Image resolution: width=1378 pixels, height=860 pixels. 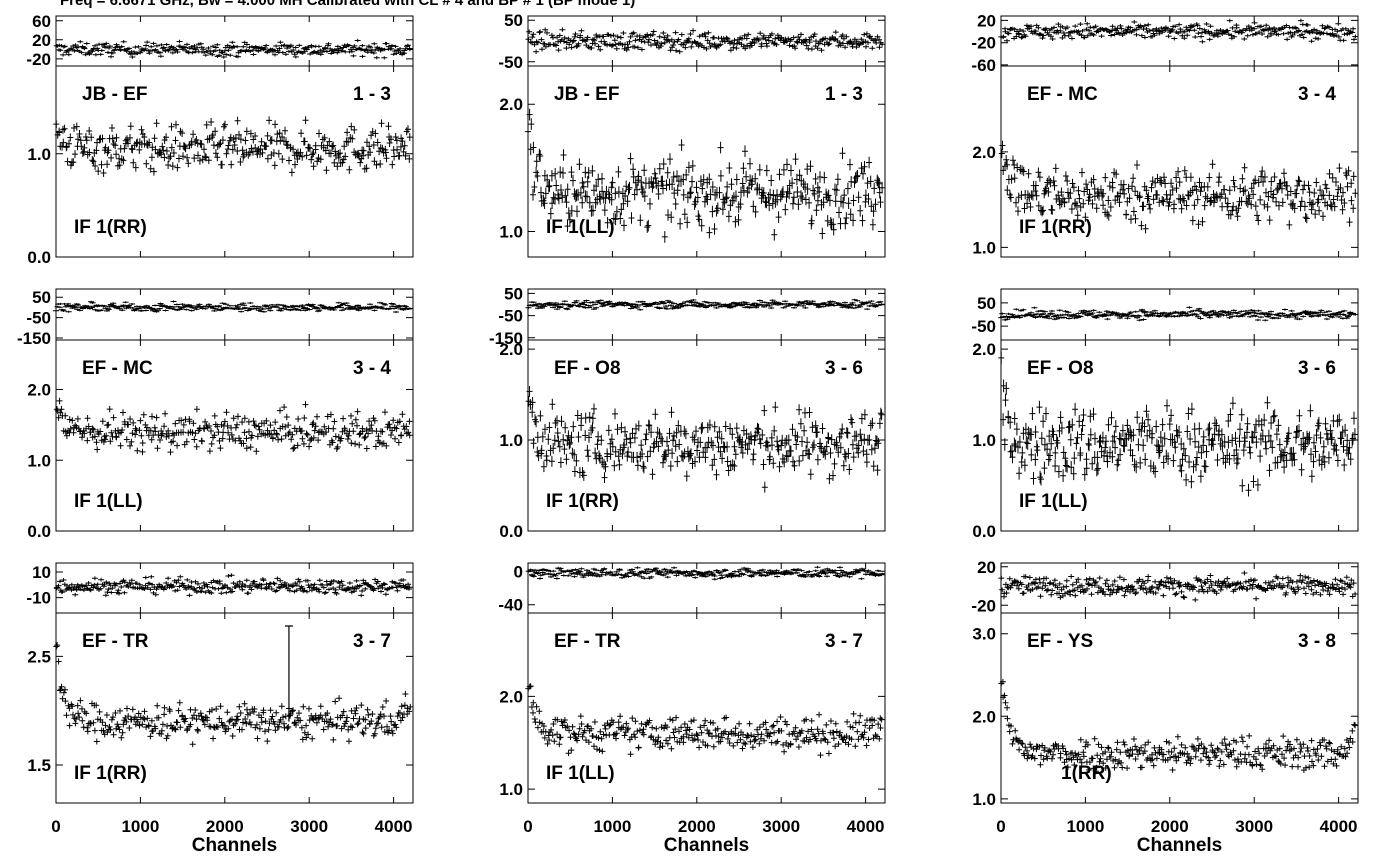 What do you see at coordinates (983, 65) in the screenshot?
I see `phase-y-tick-label: -60` at bounding box center [983, 65].